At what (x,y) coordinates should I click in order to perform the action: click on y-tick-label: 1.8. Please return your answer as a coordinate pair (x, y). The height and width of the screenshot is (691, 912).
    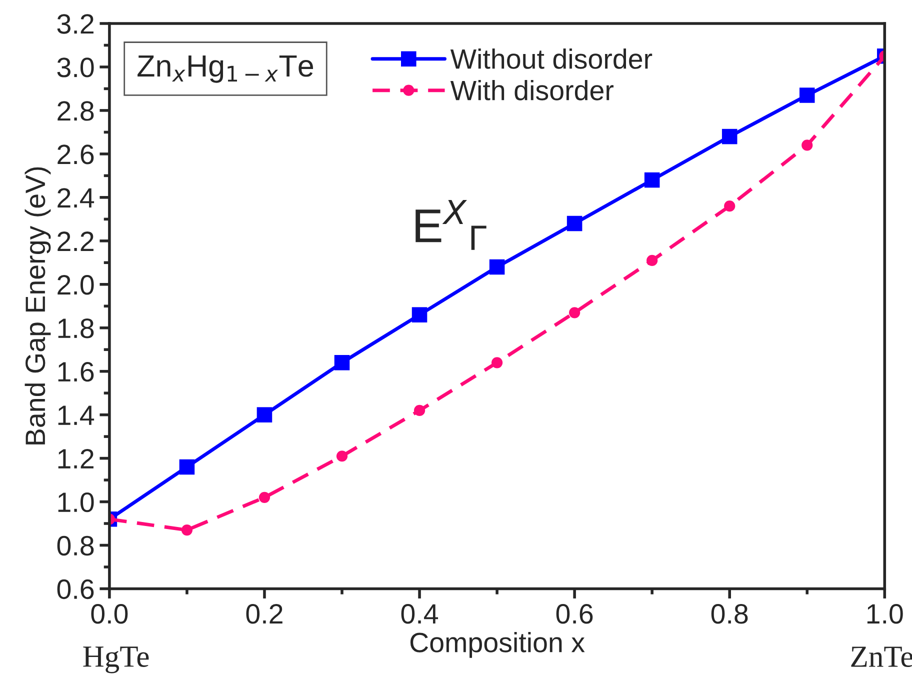
    Looking at the image, I should click on (76, 328).